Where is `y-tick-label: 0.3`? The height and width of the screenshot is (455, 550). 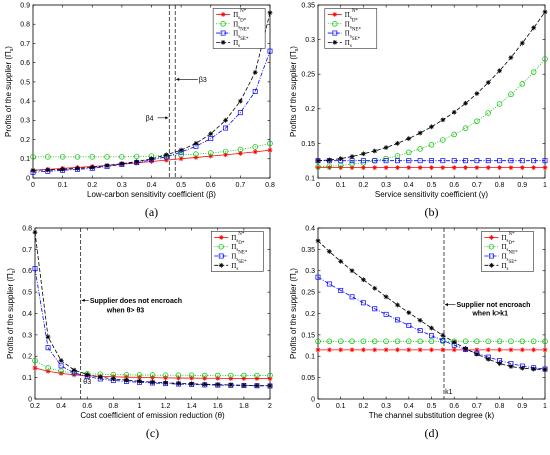
y-tick-label: 0.3 is located at coordinates (310, 40).